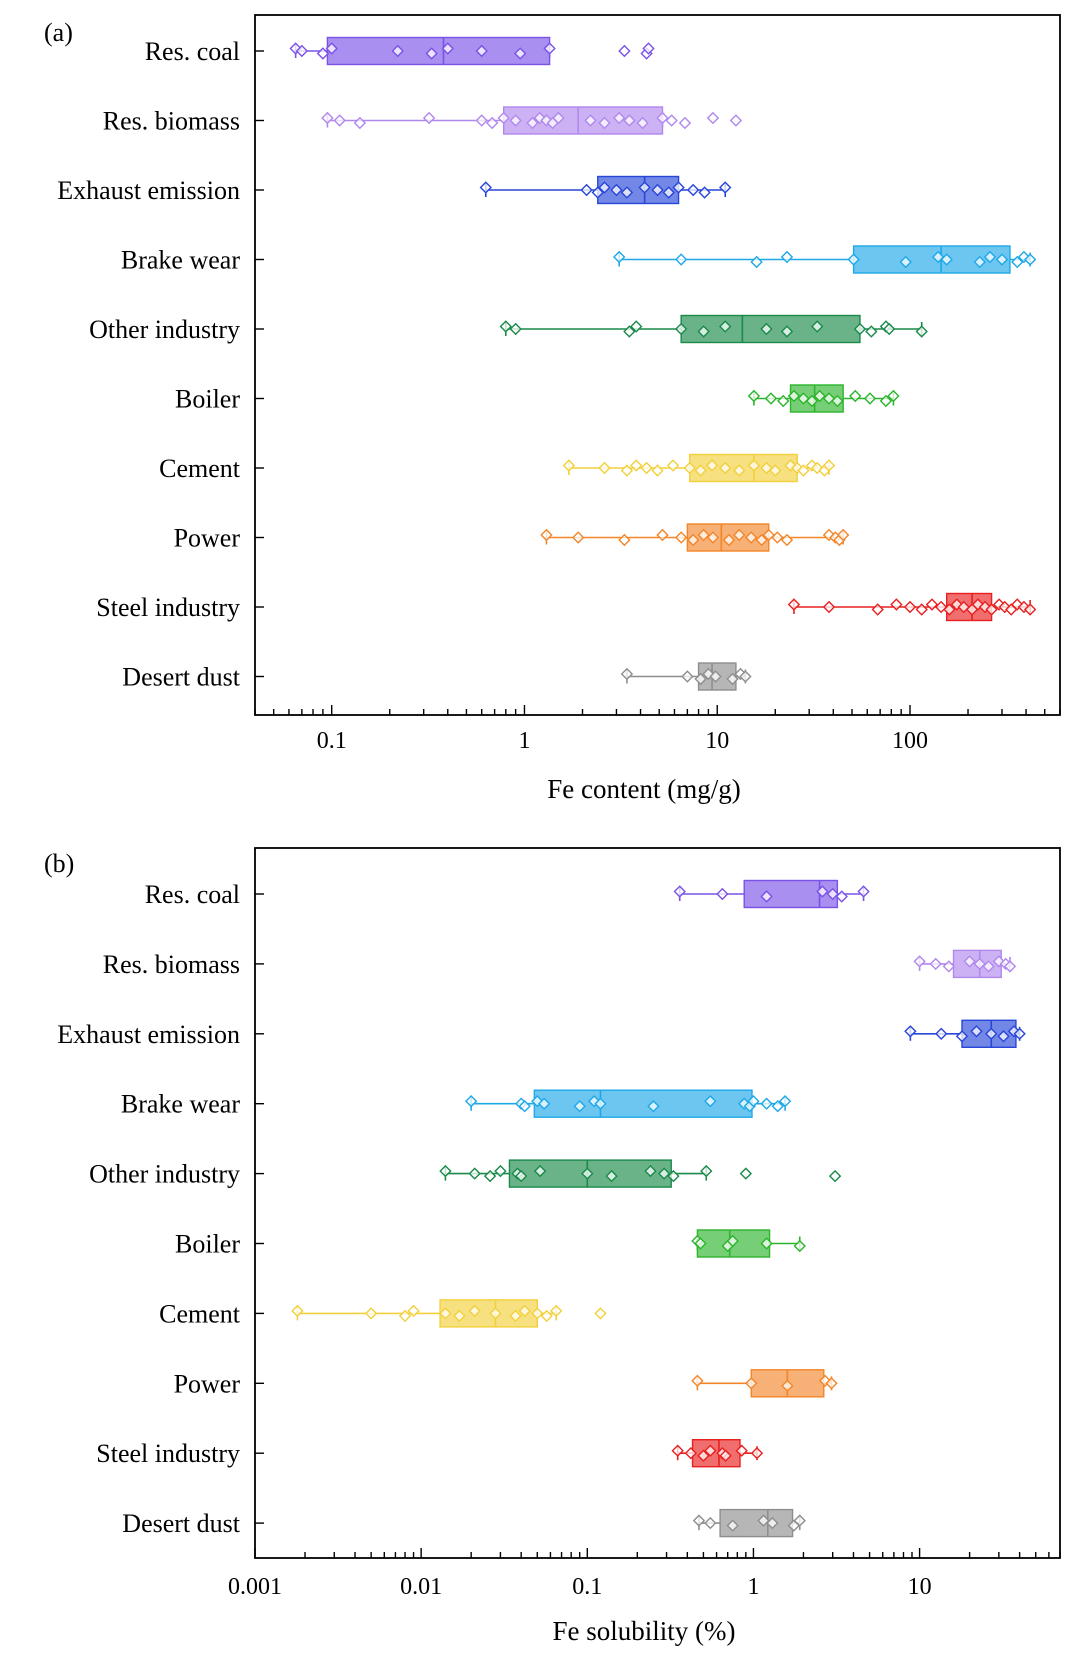 The width and height of the screenshot is (1080, 1656). What do you see at coordinates (644, 1631) in the screenshot?
I see `panel-b-x-axis-title: Fe solubility (%)` at bounding box center [644, 1631].